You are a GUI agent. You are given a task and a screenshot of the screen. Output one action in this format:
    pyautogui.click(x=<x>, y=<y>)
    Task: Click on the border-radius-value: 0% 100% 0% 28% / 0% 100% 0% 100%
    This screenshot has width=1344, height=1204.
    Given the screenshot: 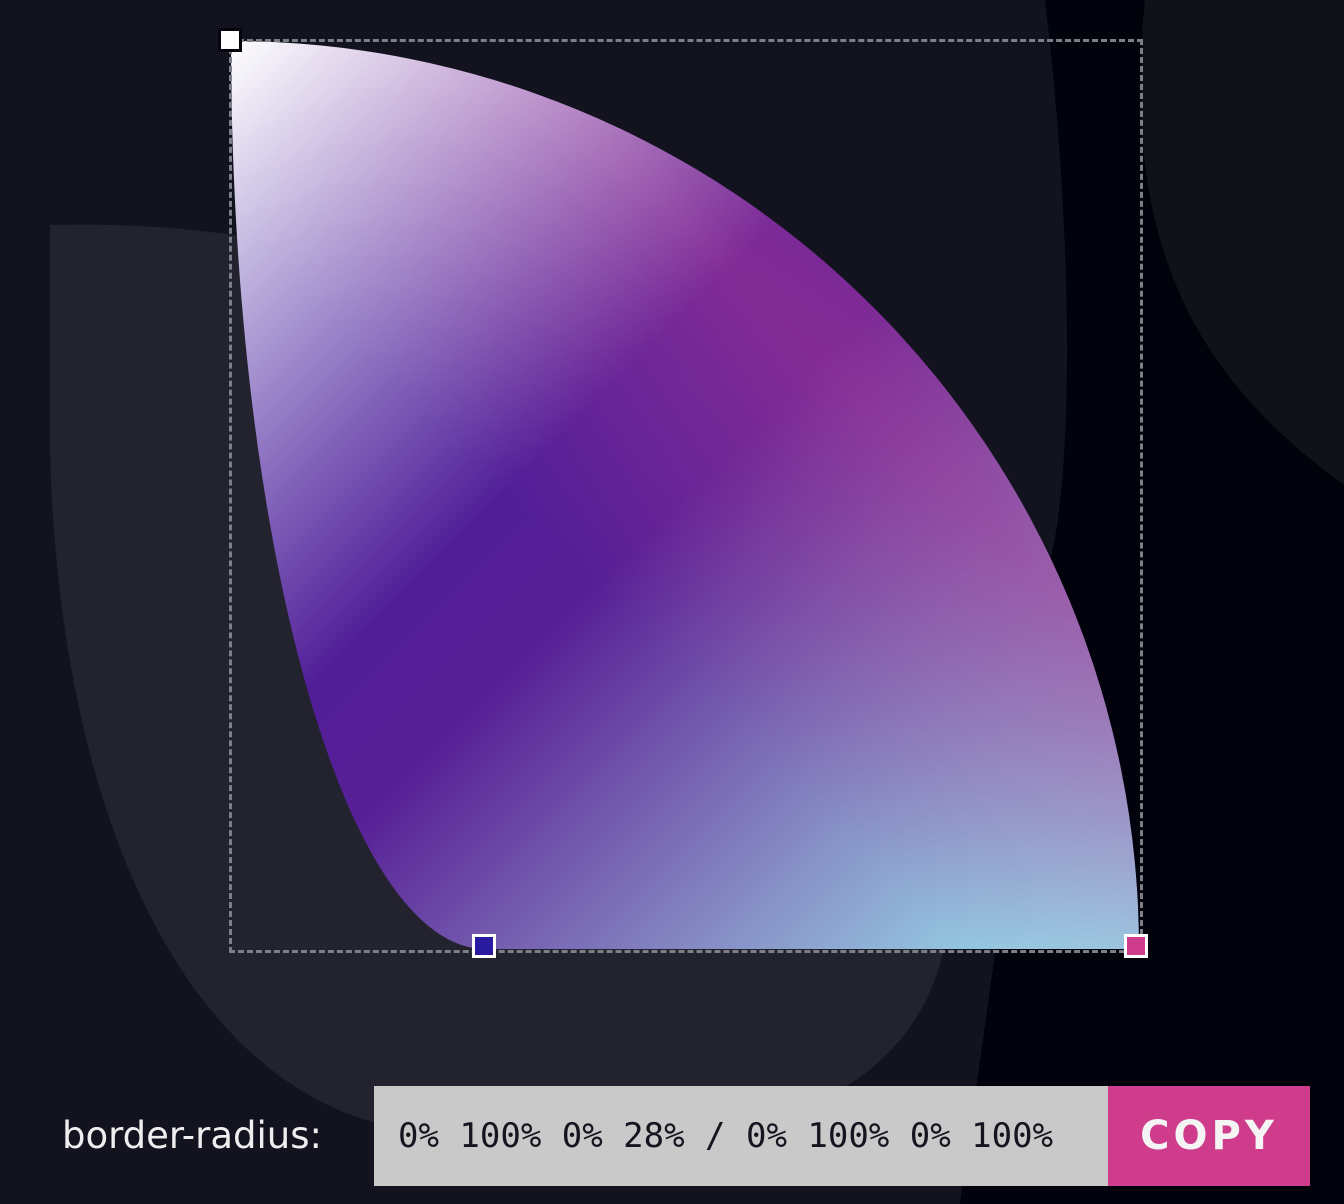 What is the action you would take?
    pyautogui.click(x=741, y=1136)
    